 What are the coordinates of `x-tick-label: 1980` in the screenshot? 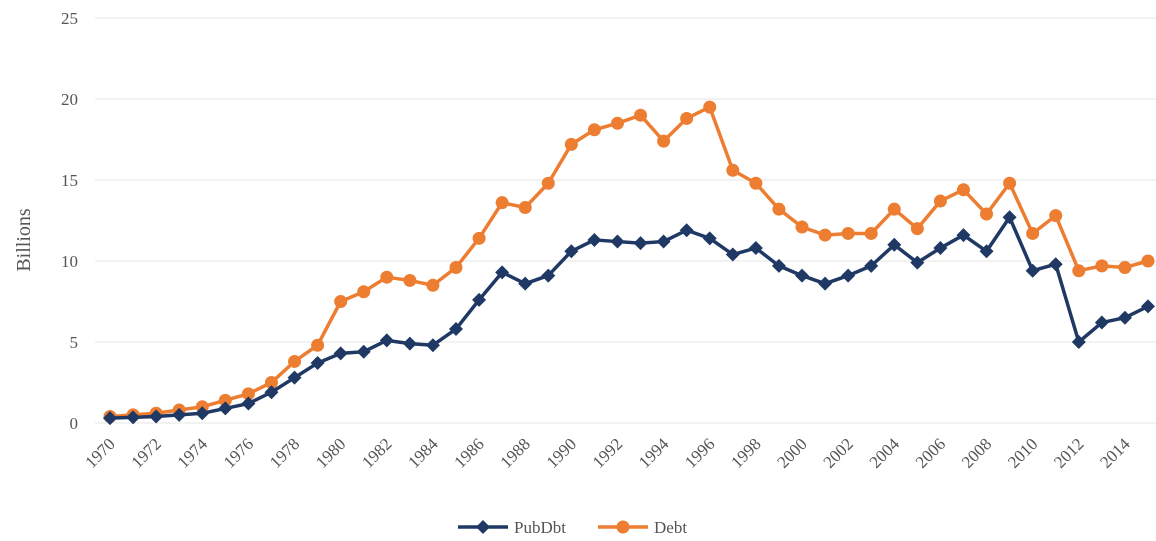 It's located at (330, 452).